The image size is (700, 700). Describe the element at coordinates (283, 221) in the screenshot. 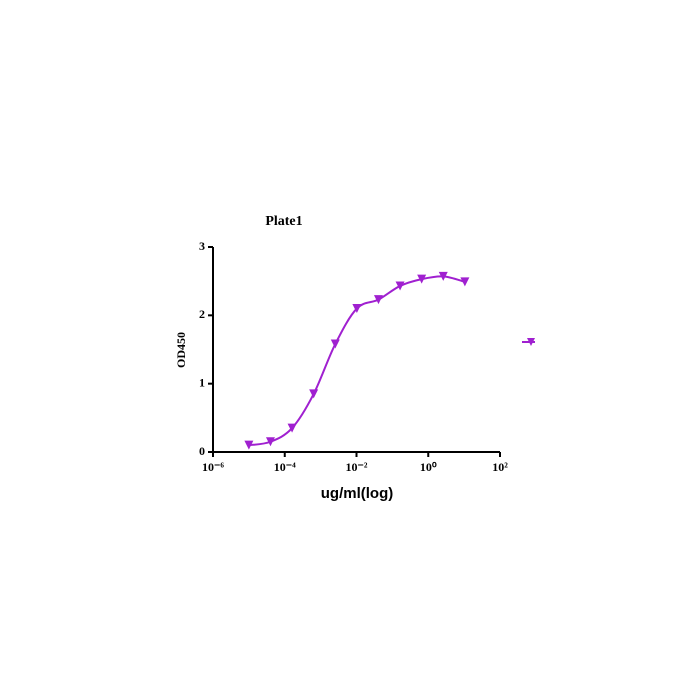

I see `chart-title: Plate1` at that location.